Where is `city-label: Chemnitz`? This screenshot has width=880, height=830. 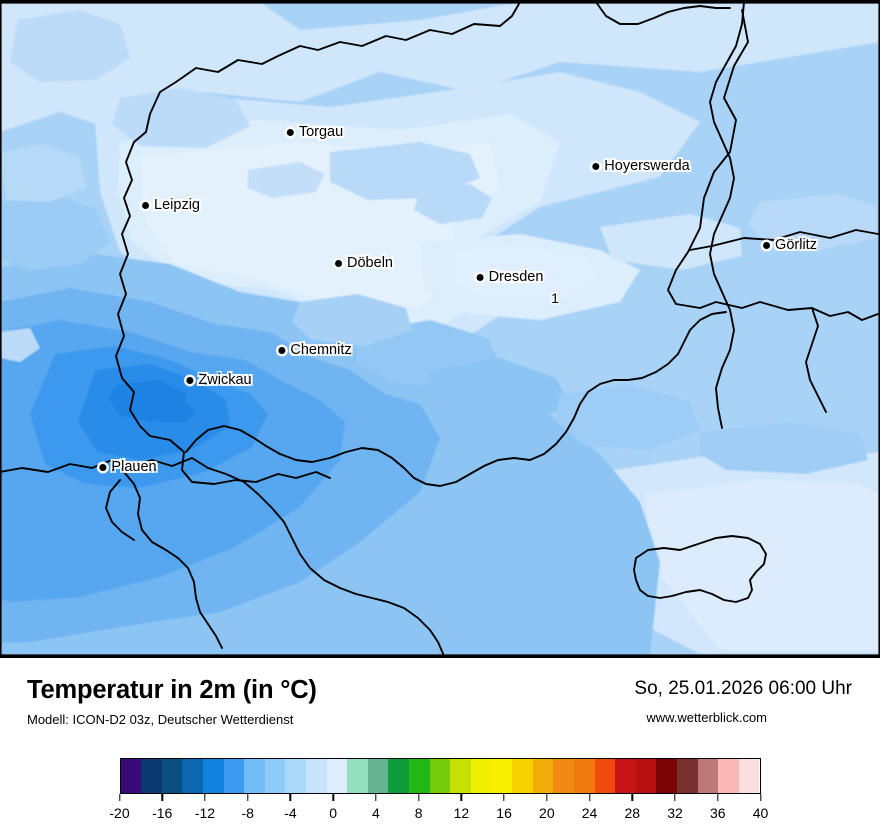 city-label: Chemnitz is located at coordinates (321, 350).